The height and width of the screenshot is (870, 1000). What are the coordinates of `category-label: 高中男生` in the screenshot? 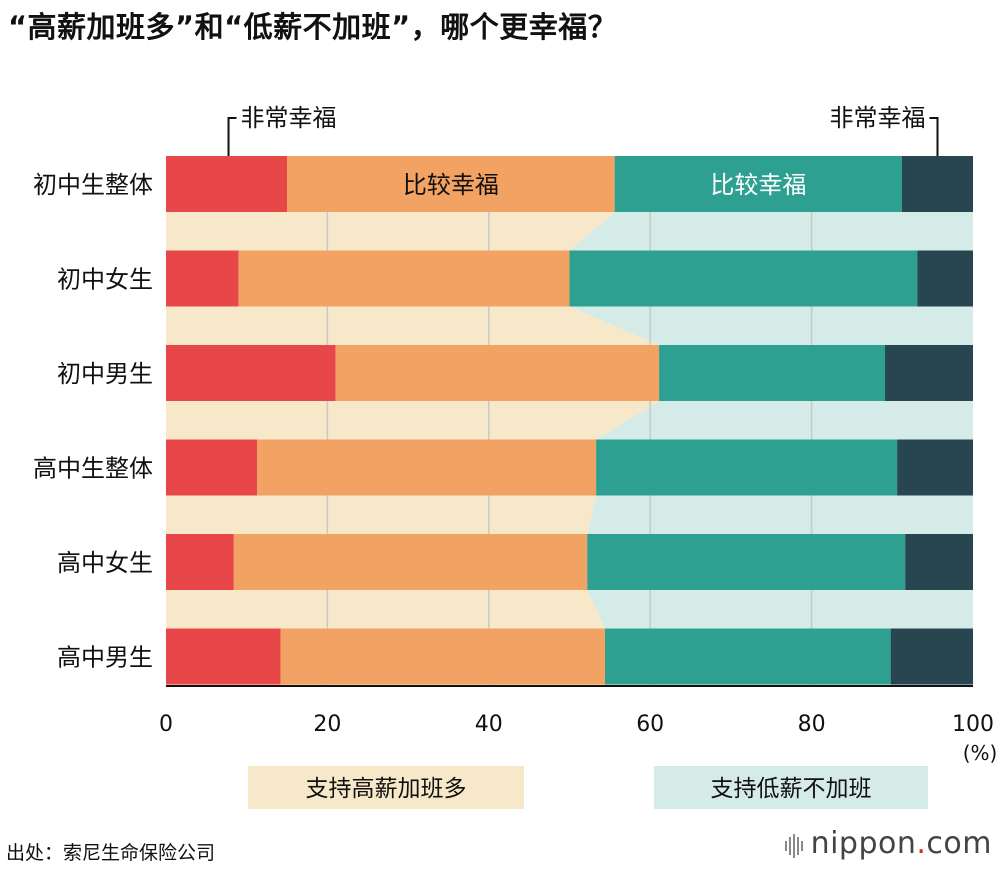 It's located at (105, 658).